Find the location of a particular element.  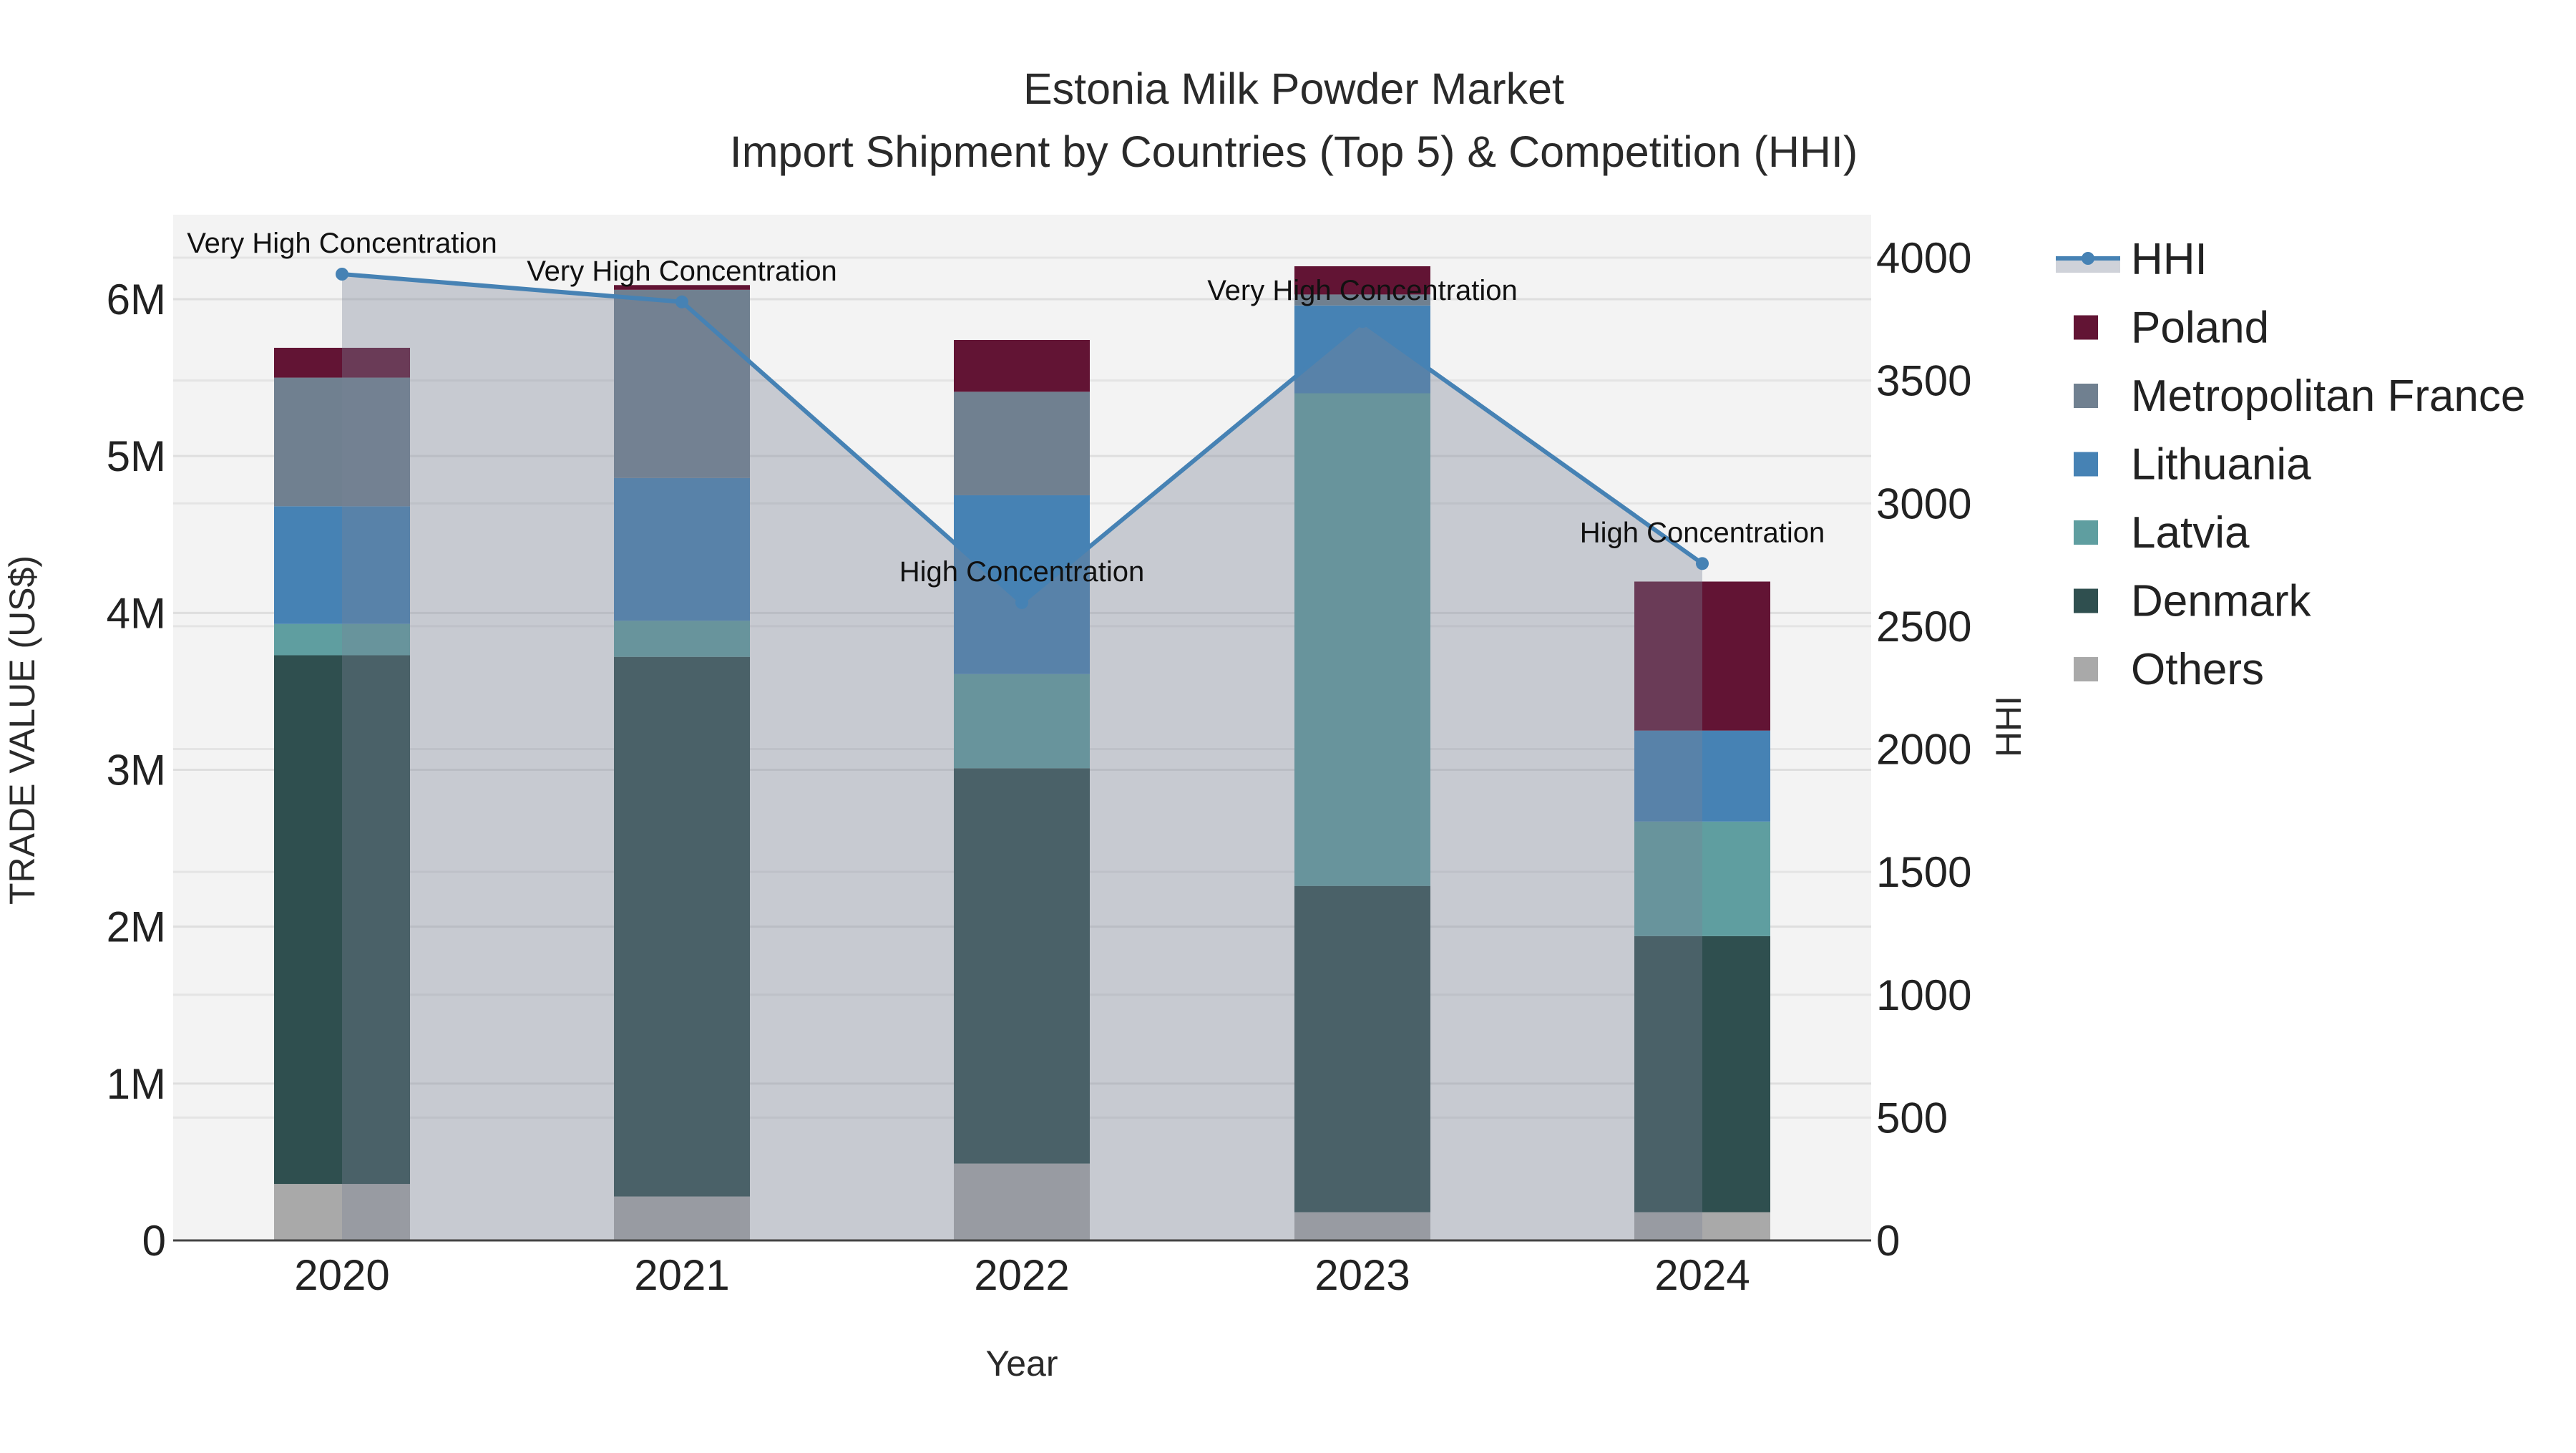

bar-metropolitan-france-2020 is located at coordinates (342, 442).